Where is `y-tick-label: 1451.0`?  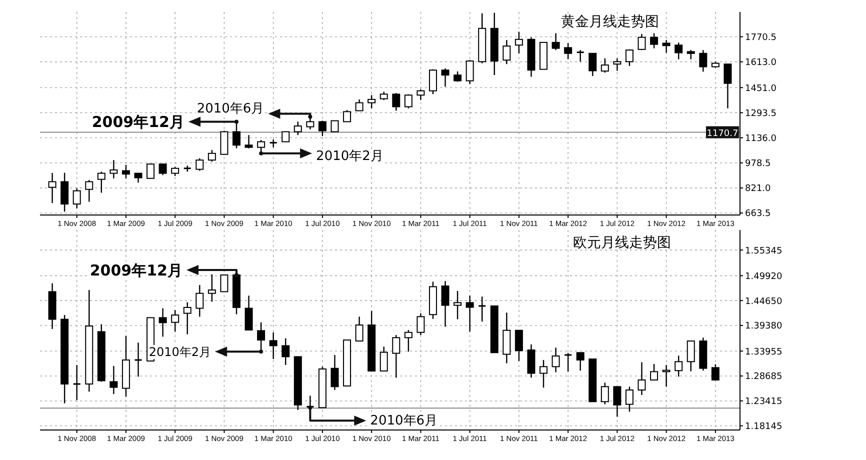
y-tick-label: 1451.0 is located at coordinates (761, 89).